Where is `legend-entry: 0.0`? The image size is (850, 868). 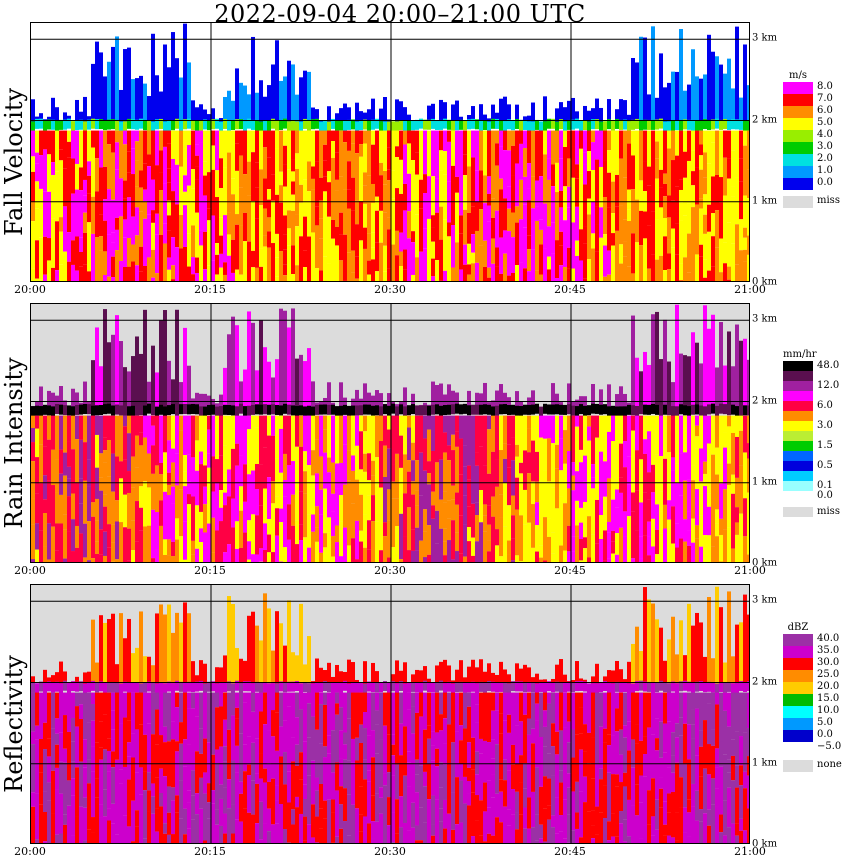
legend-entry: 0.0 is located at coordinates (814, 735).